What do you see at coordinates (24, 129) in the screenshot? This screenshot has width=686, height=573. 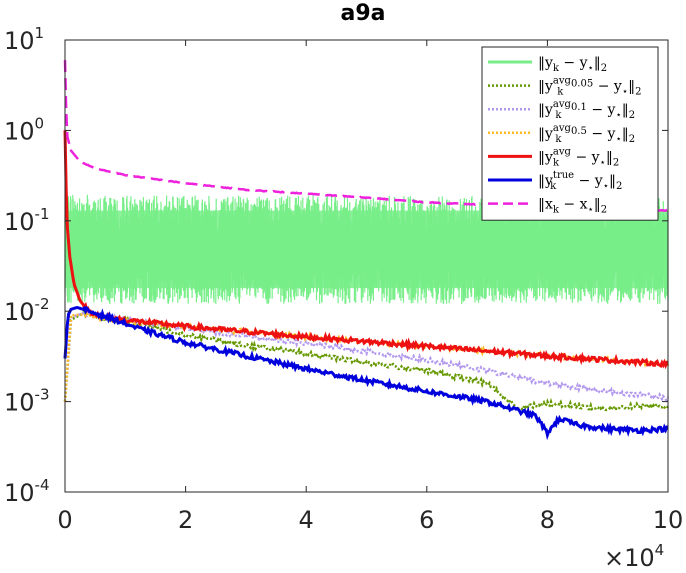 I see `y-tick-label: 10⁰` at bounding box center [24, 129].